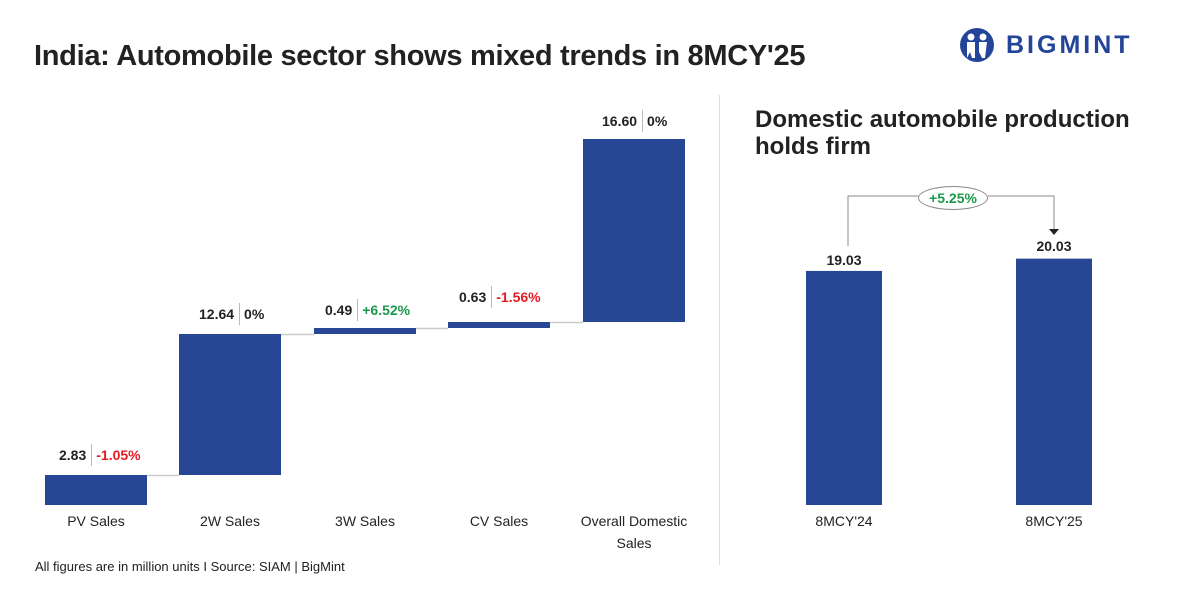  I want to click on change: -1.05%, so click(118, 455).